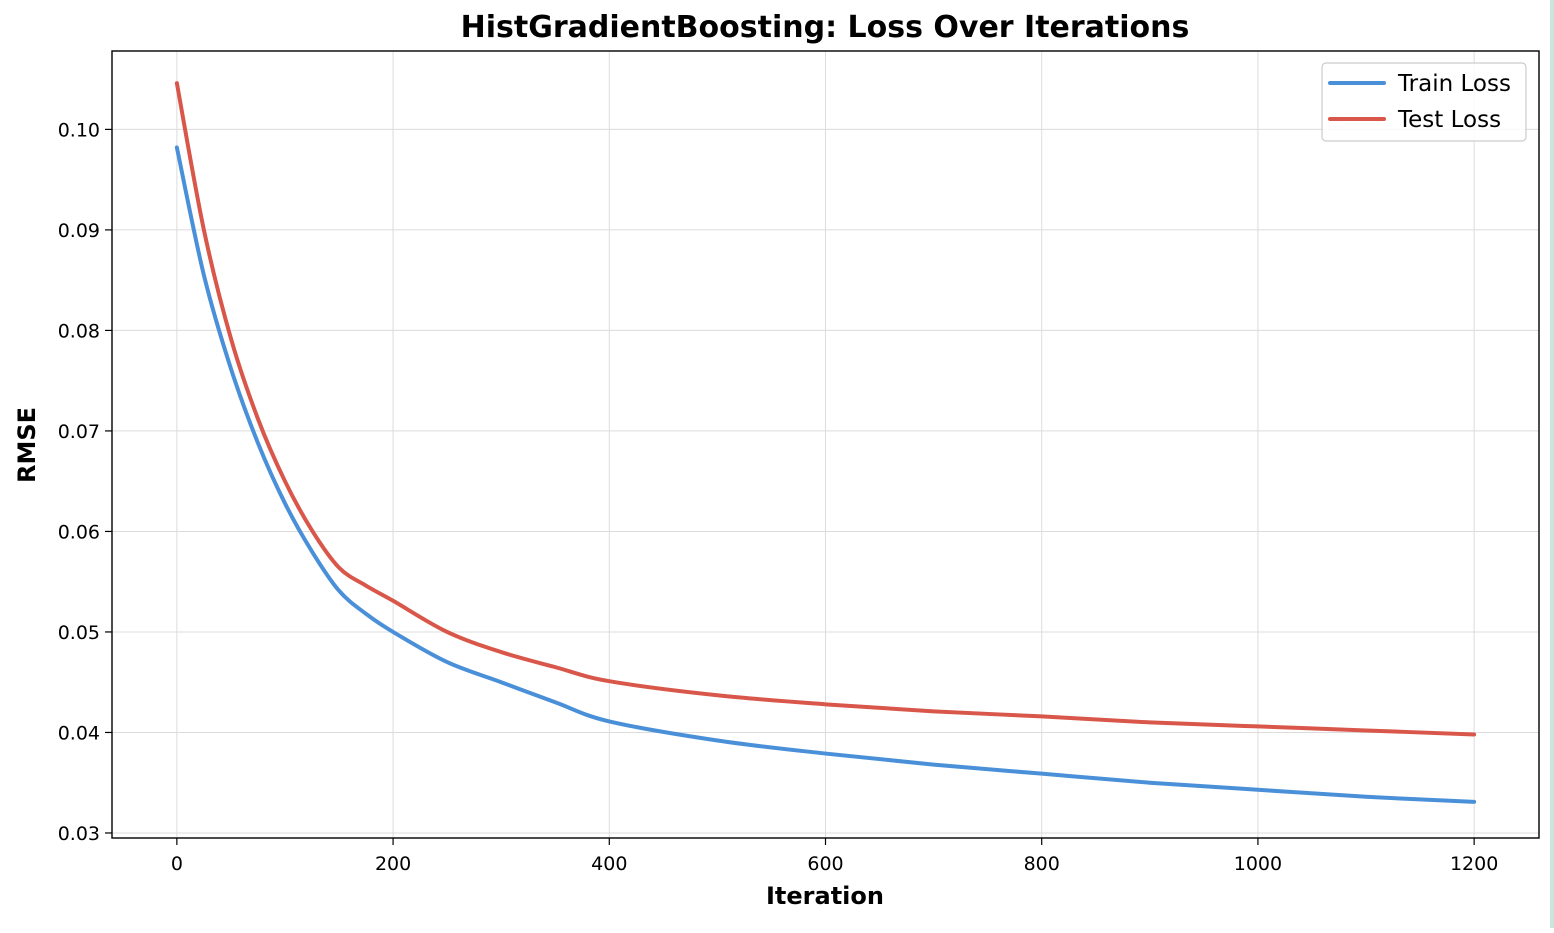  Describe the element at coordinates (1552, 464) in the screenshot. I see `right-edge-strip` at that location.